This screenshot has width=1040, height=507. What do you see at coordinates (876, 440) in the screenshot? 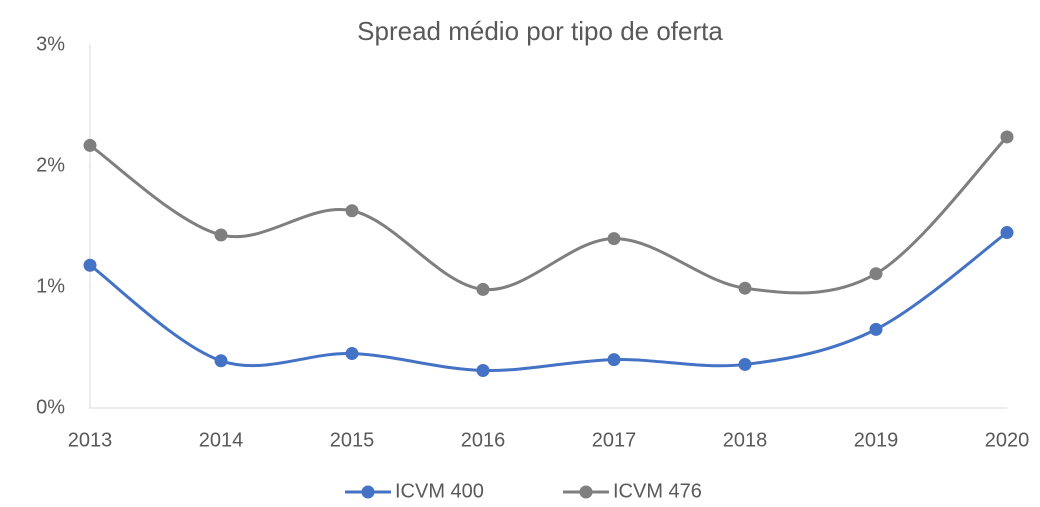
I see `x-tick-label: 2019` at bounding box center [876, 440].